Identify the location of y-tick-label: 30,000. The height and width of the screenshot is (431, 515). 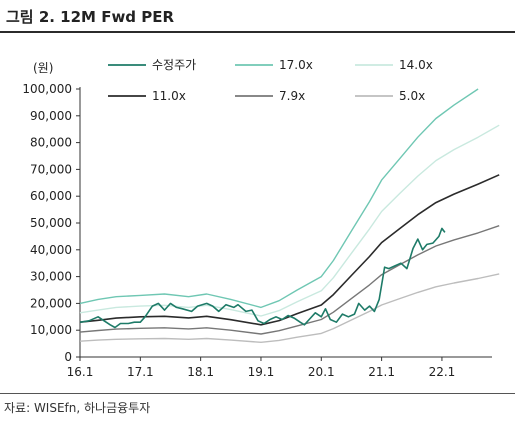
(51, 277).